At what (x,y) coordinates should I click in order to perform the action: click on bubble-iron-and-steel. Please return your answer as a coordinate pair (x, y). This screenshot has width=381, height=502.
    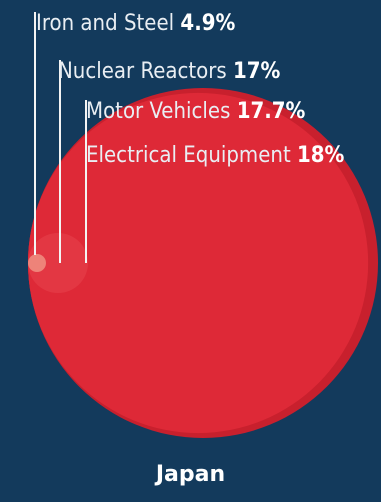
    Looking at the image, I should click on (37, 263).